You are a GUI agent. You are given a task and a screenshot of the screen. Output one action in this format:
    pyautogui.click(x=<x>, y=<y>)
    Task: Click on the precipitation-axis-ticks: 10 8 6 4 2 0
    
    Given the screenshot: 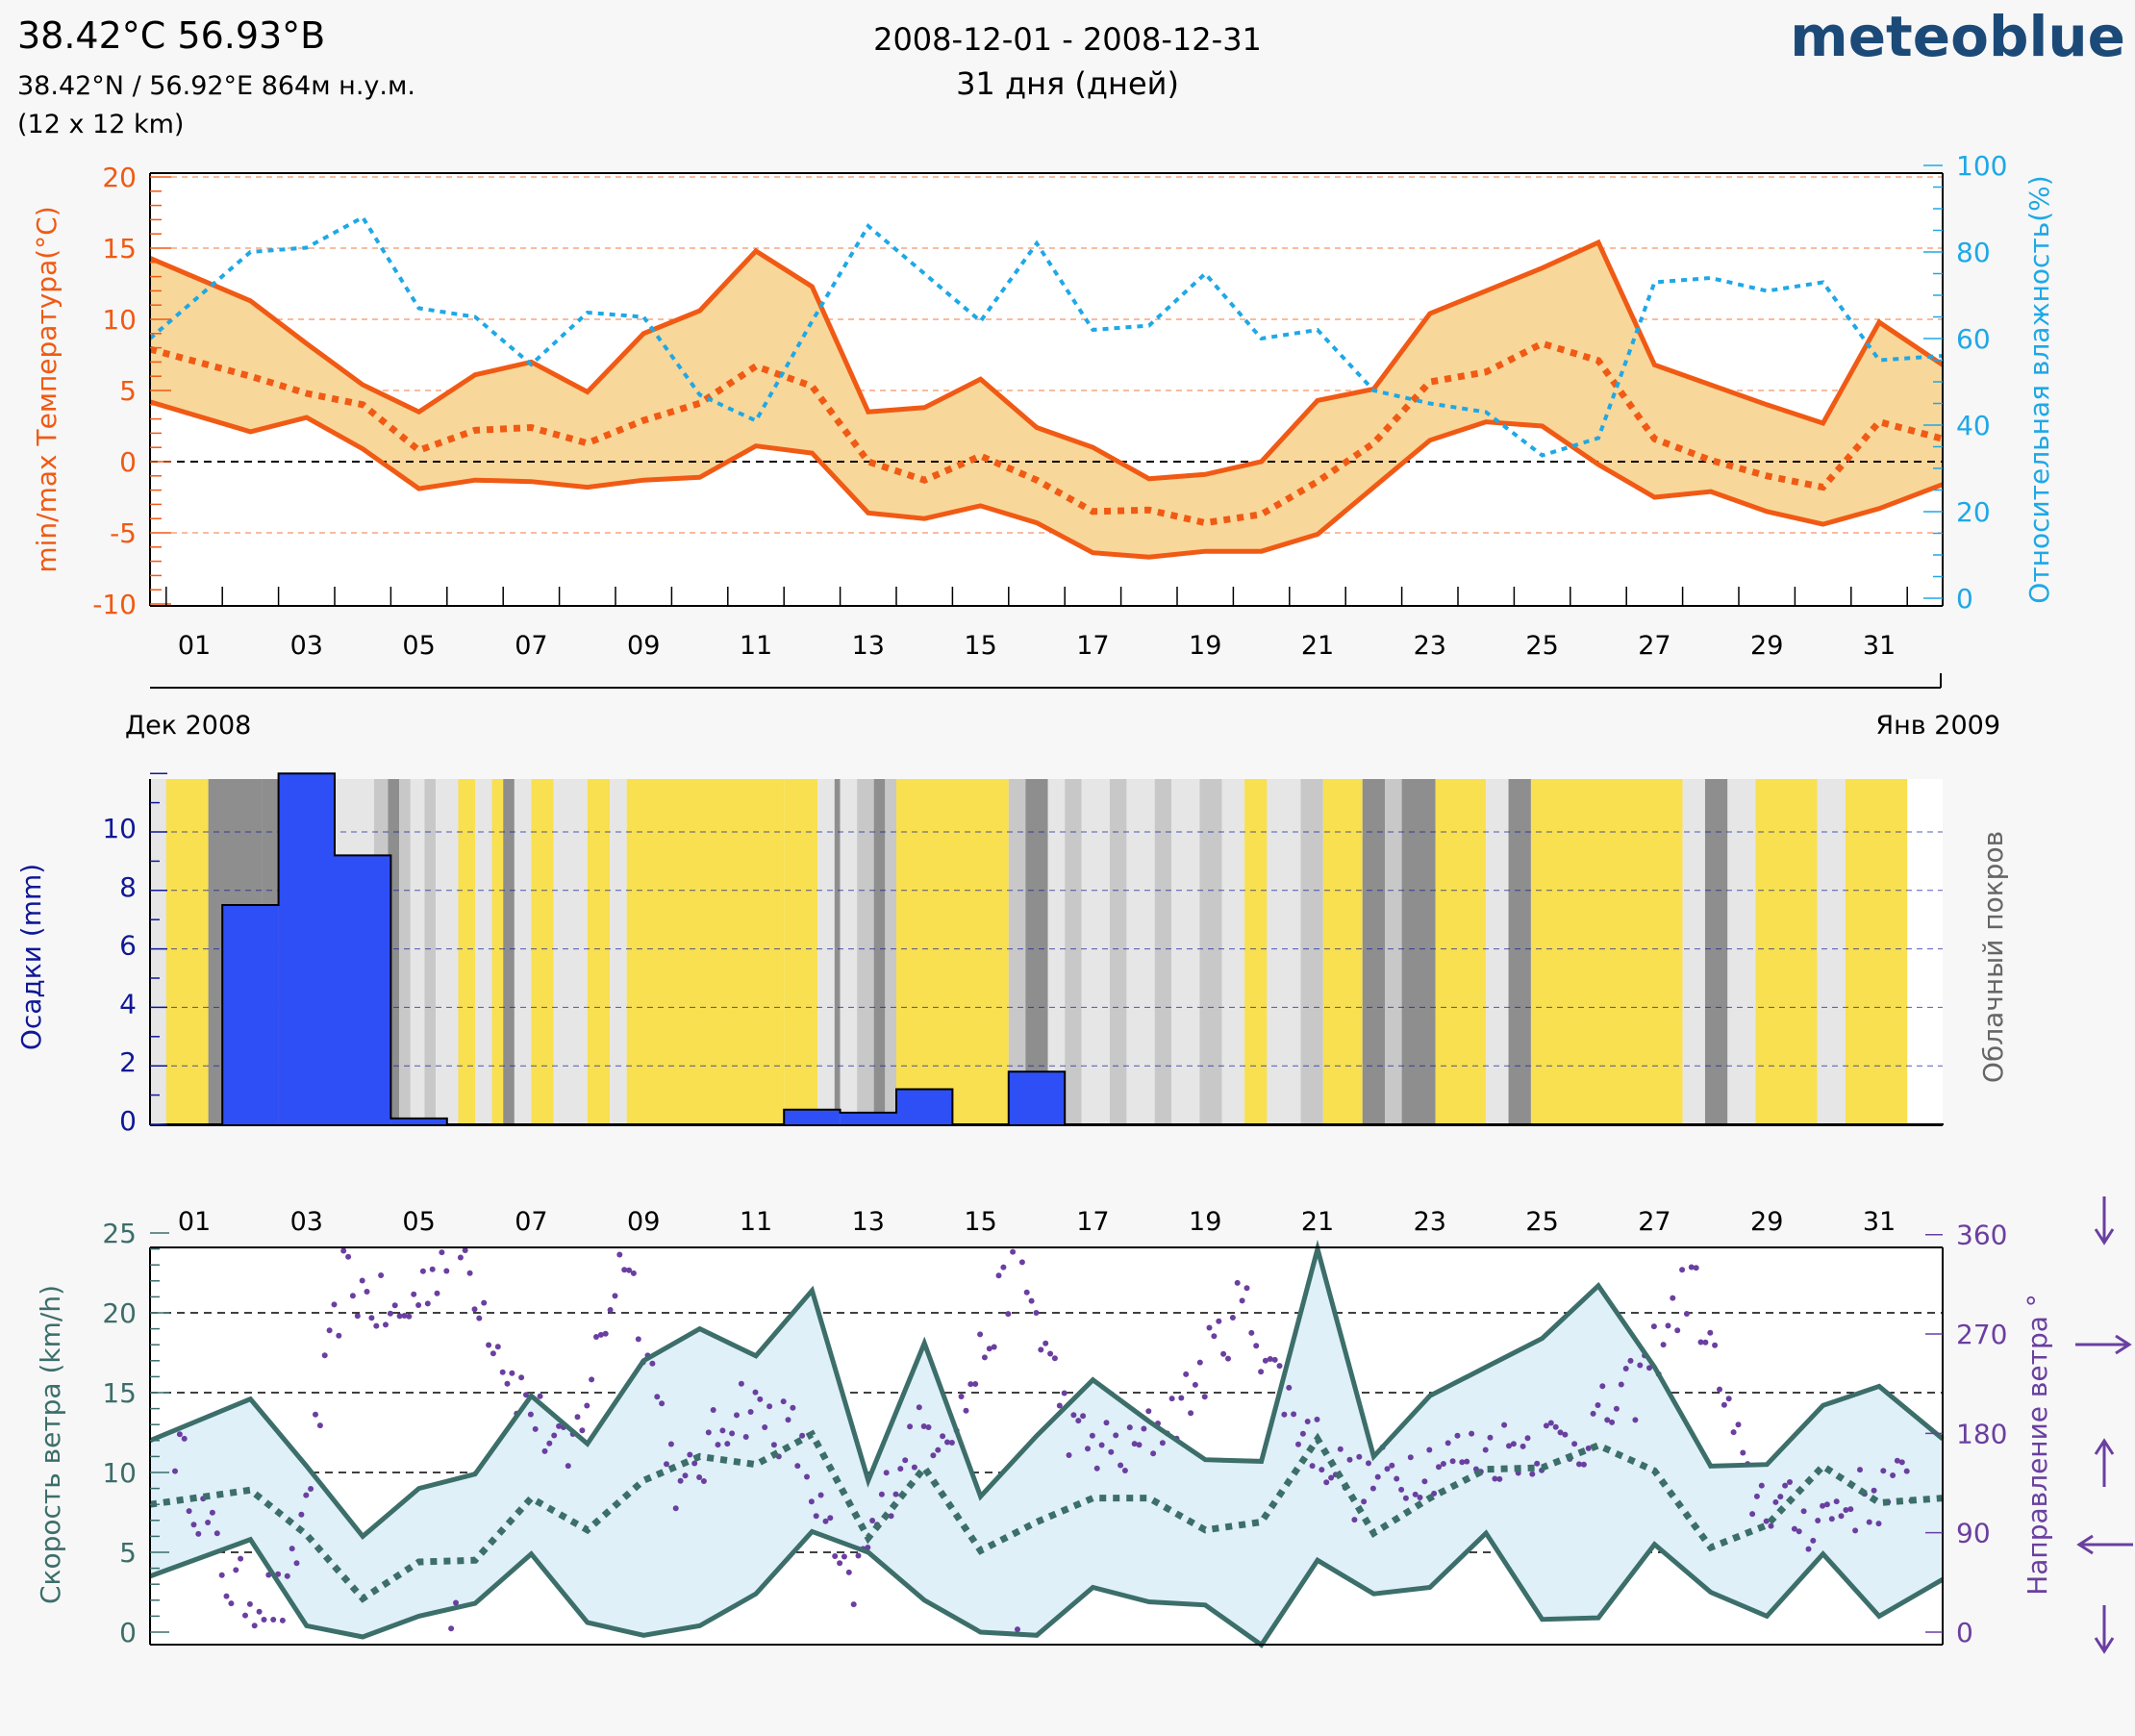 What is the action you would take?
    pyautogui.click(x=134, y=954)
    